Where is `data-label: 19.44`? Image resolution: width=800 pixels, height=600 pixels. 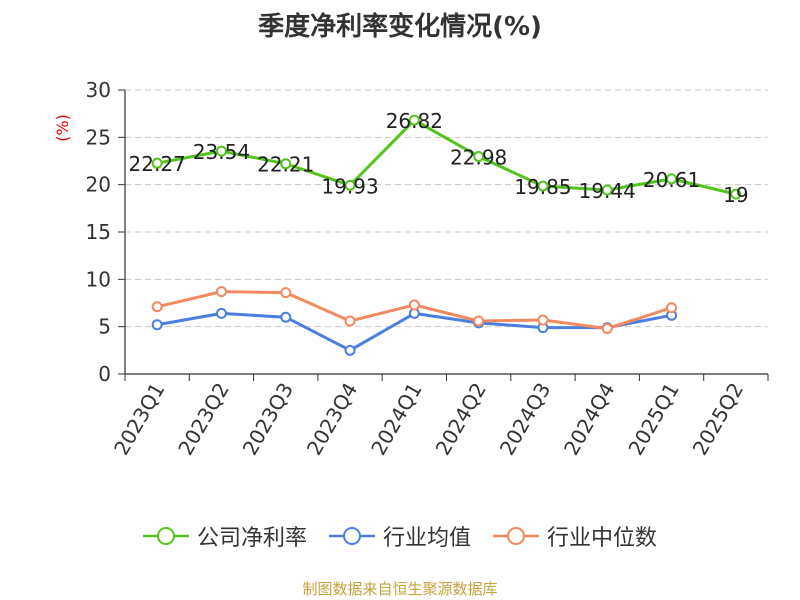 data-label: 19.44 is located at coordinates (607, 191).